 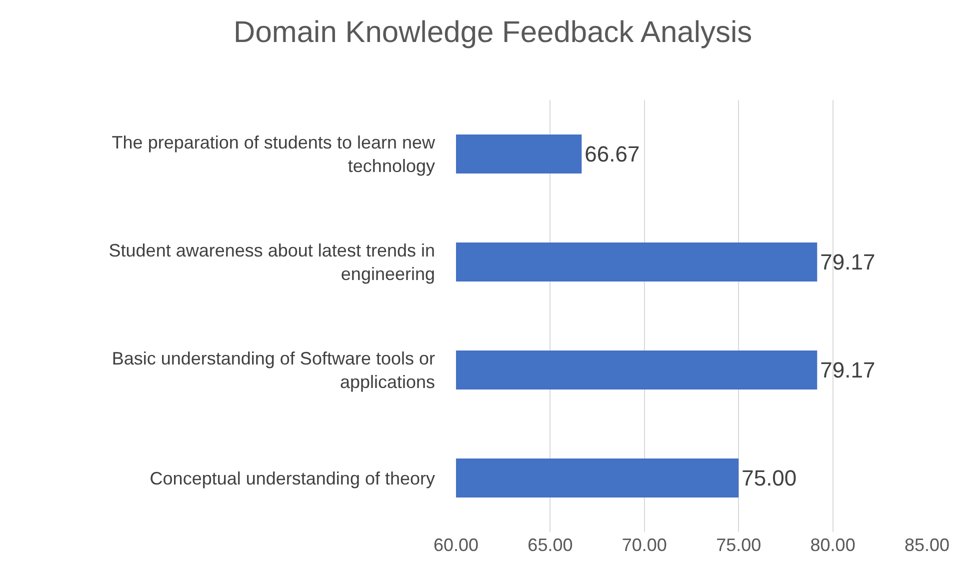 I want to click on chart-title: Domain Knowledge Feedback Analysis, so click(x=493, y=33).